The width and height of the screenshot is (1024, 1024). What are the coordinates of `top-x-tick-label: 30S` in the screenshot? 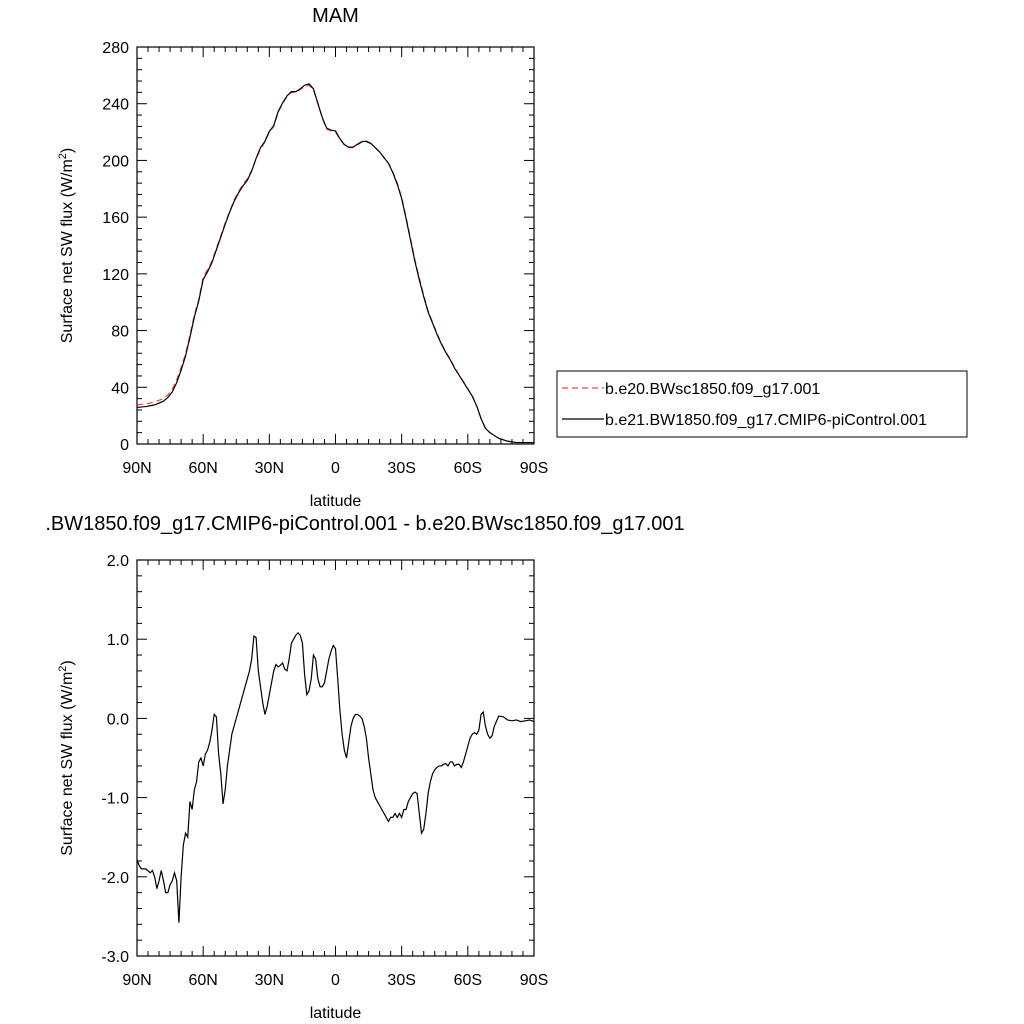 It's located at (401, 468).